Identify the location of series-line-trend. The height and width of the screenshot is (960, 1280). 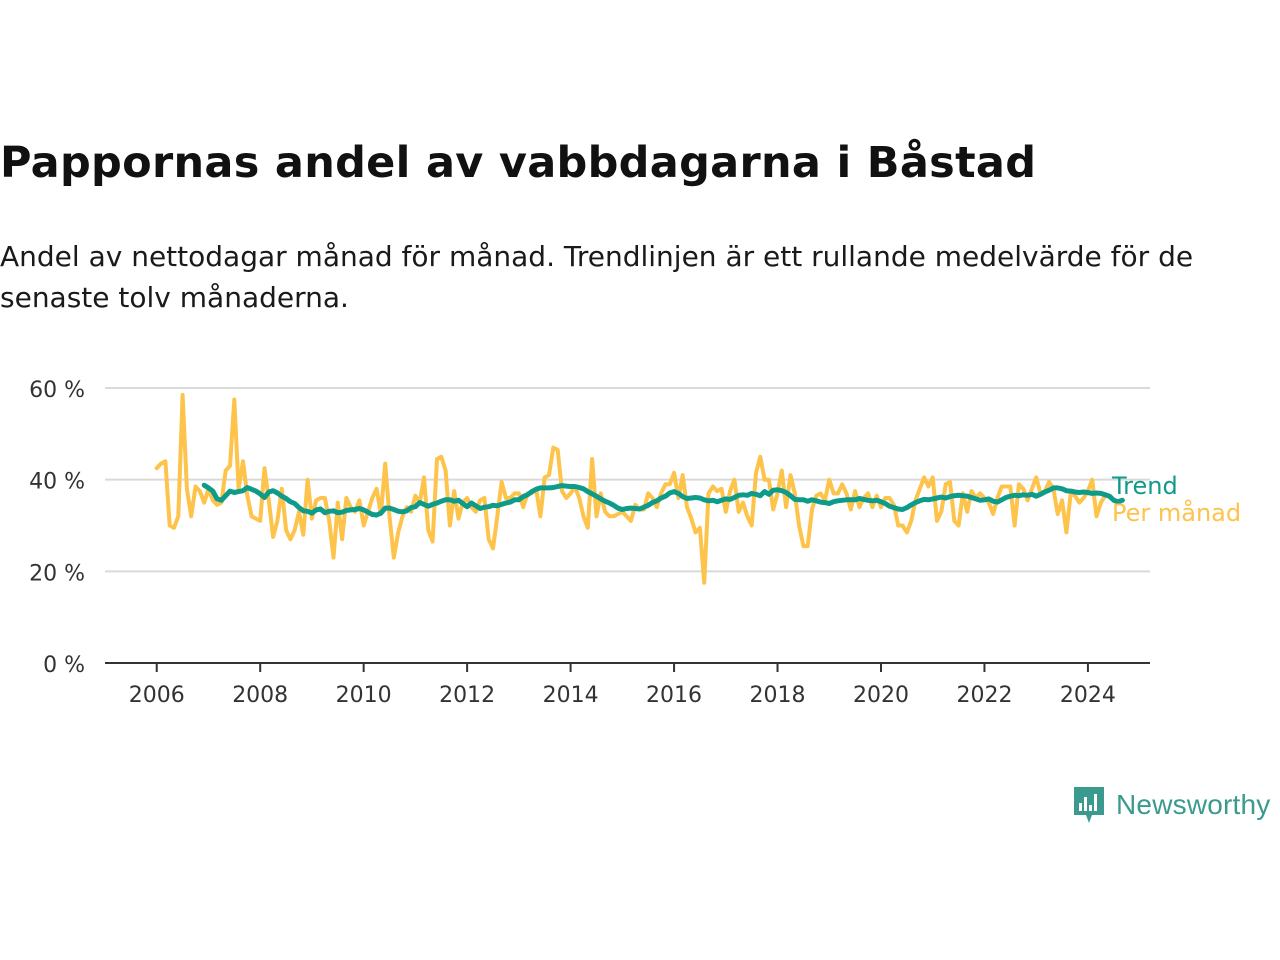
(663, 500).